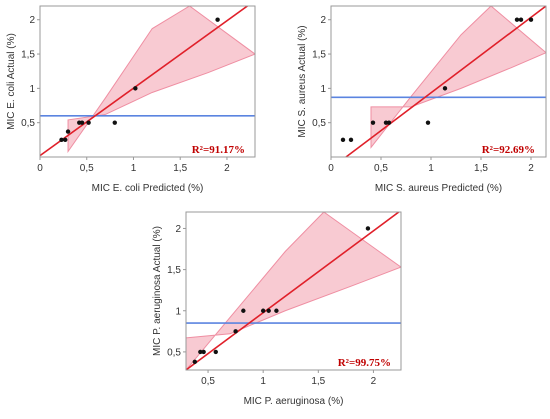 This screenshot has width=550, height=419. I want to click on r2-annotation: R²=92.69%, so click(508, 150).